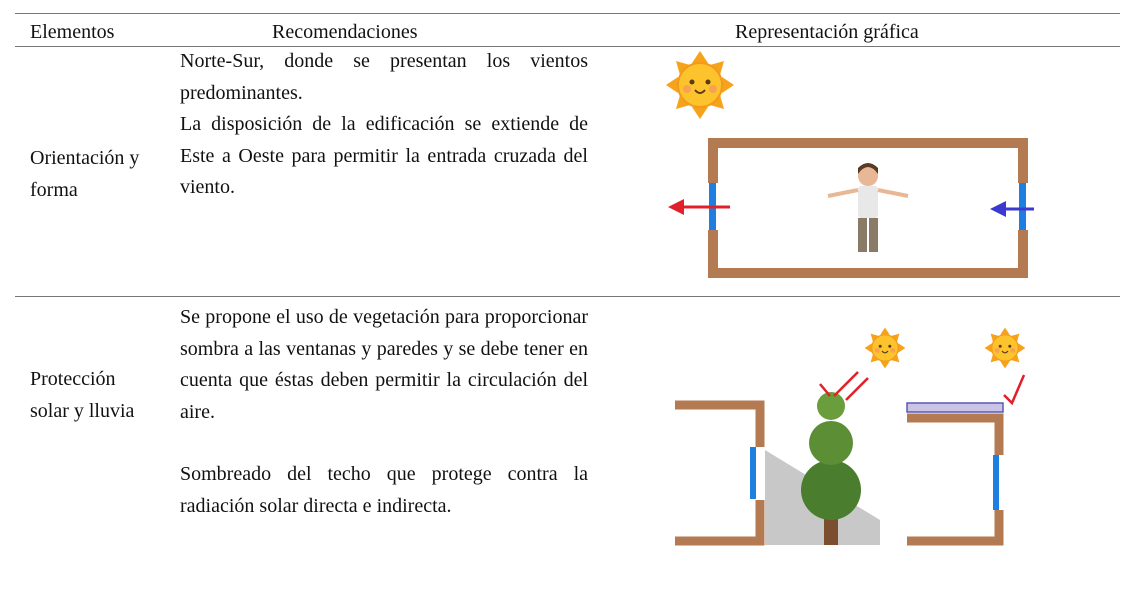 This screenshot has height=592, width=1135. I want to click on sun-rays, so click(922, 388).